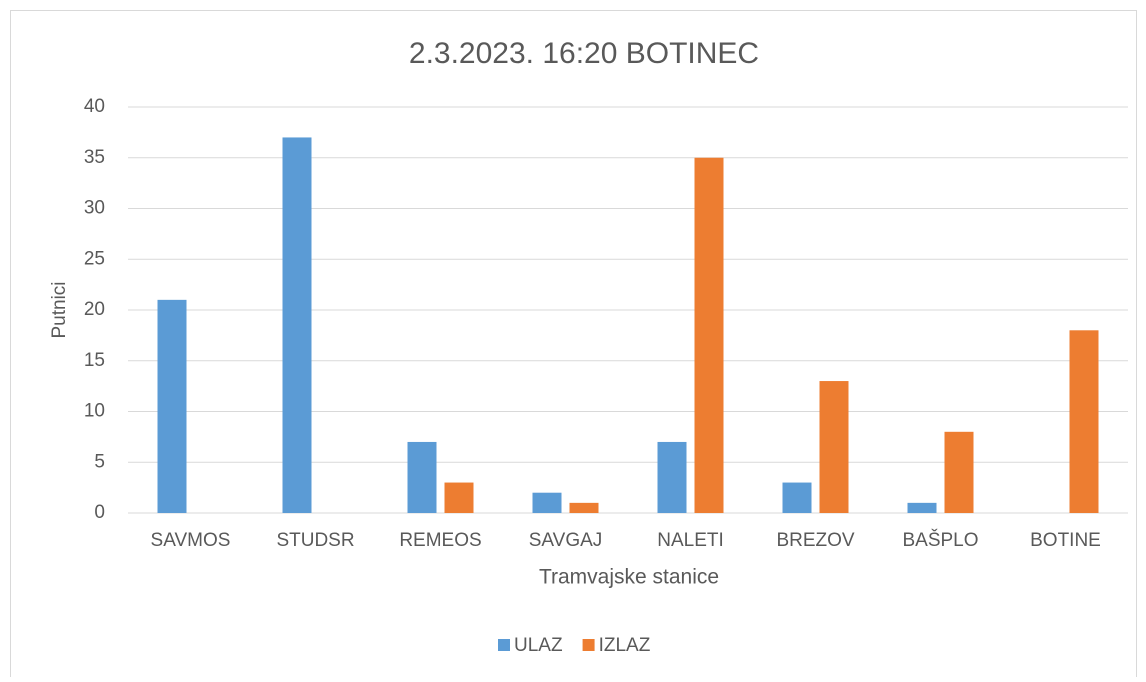 Image resolution: width=1146 pixels, height=682 pixels. What do you see at coordinates (94, 157) in the screenshot?
I see `y-tick-label: 35` at bounding box center [94, 157].